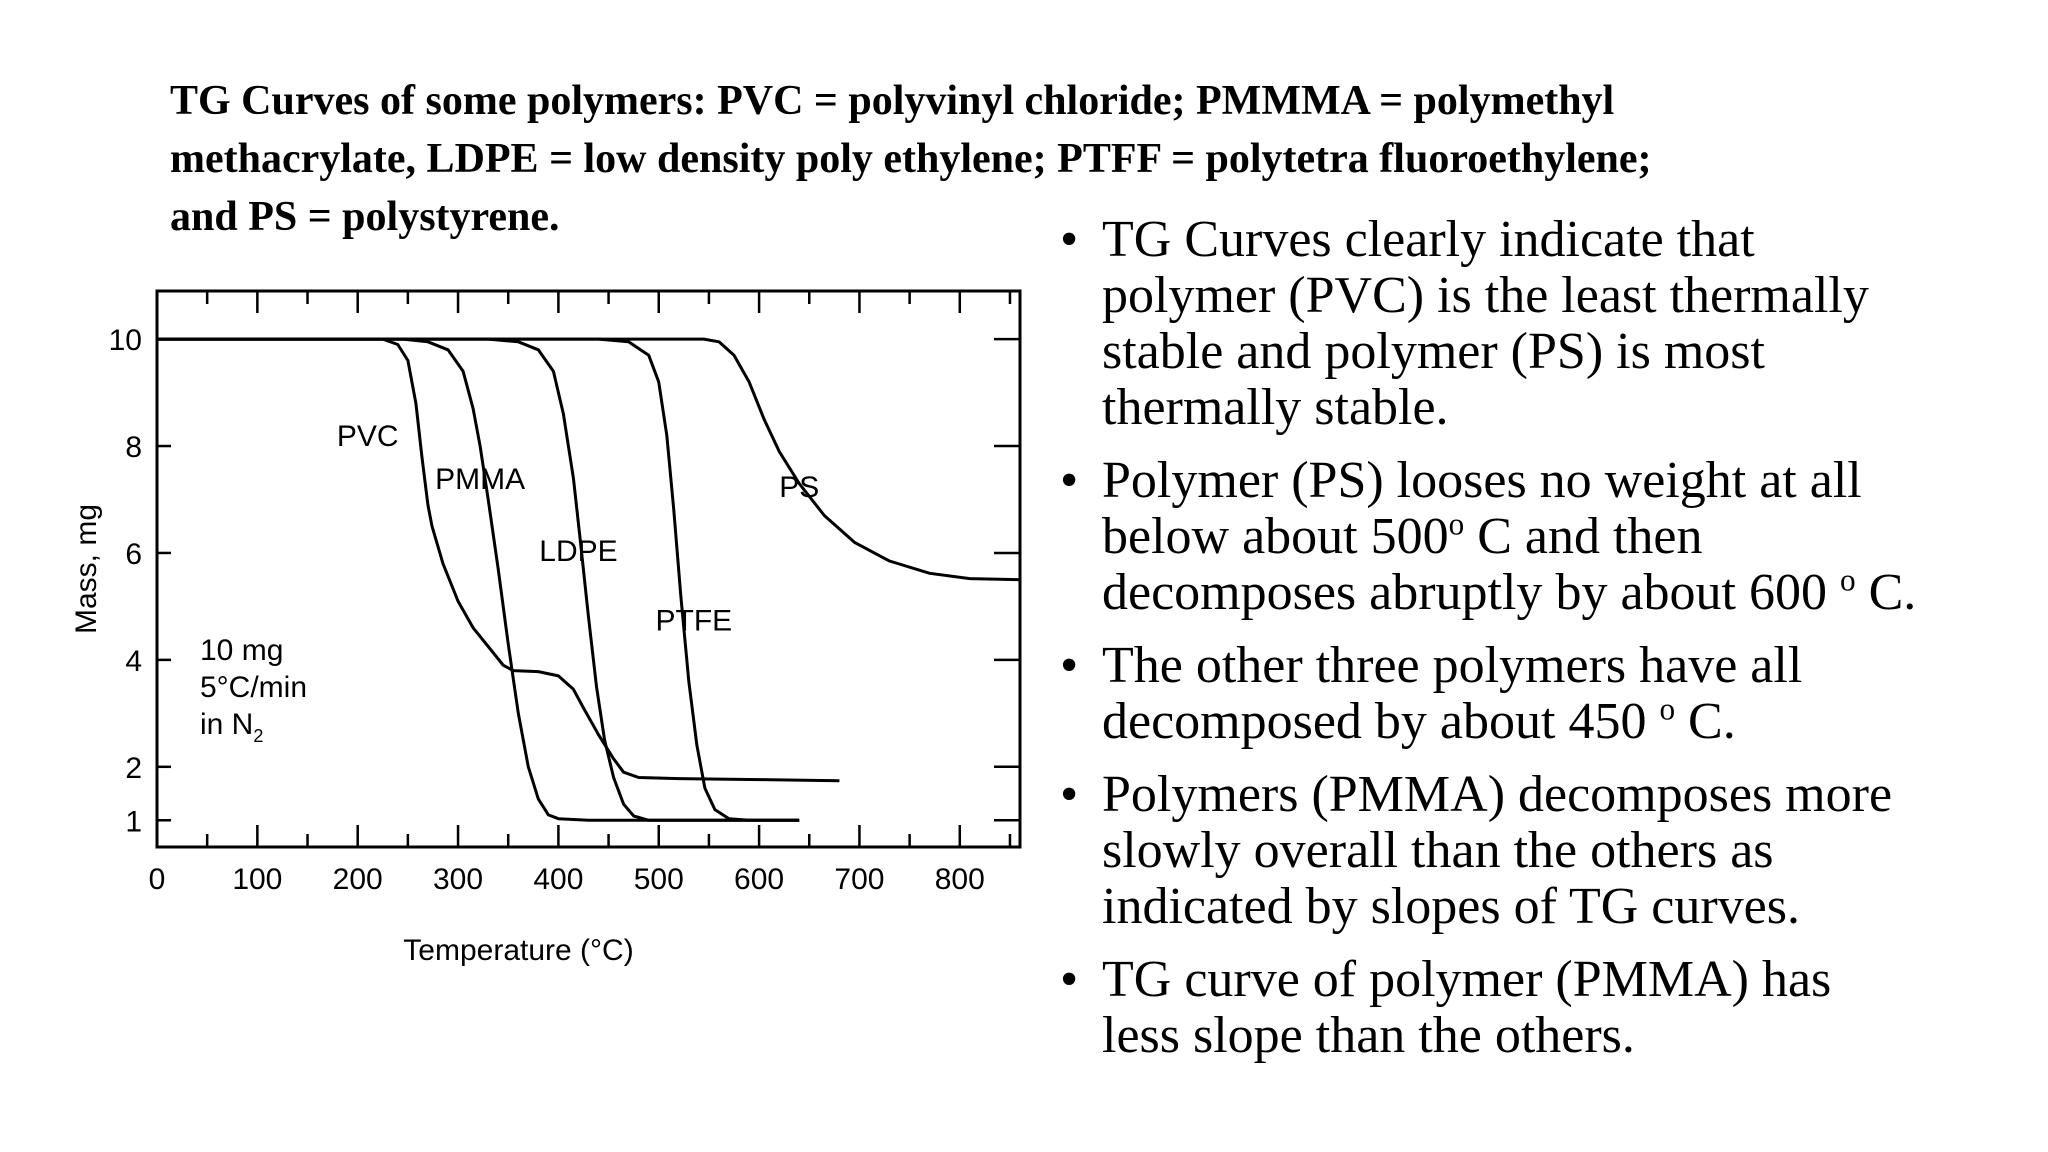 The width and height of the screenshot is (2048, 1152). What do you see at coordinates (86, 569) in the screenshot?
I see `y-axis-label: Mass, mg` at bounding box center [86, 569].